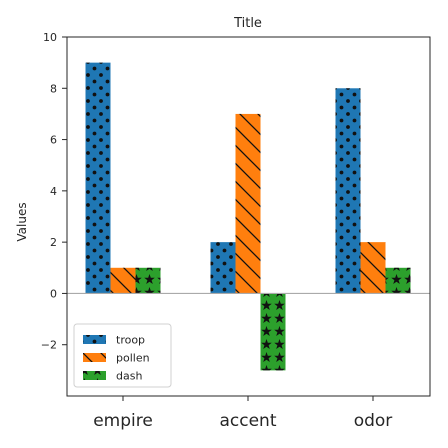 This screenshot has width=448, height=448. Describe the element at coordinates (133, 358) in the screenshot. I see `legend-label: pollen` at that location.